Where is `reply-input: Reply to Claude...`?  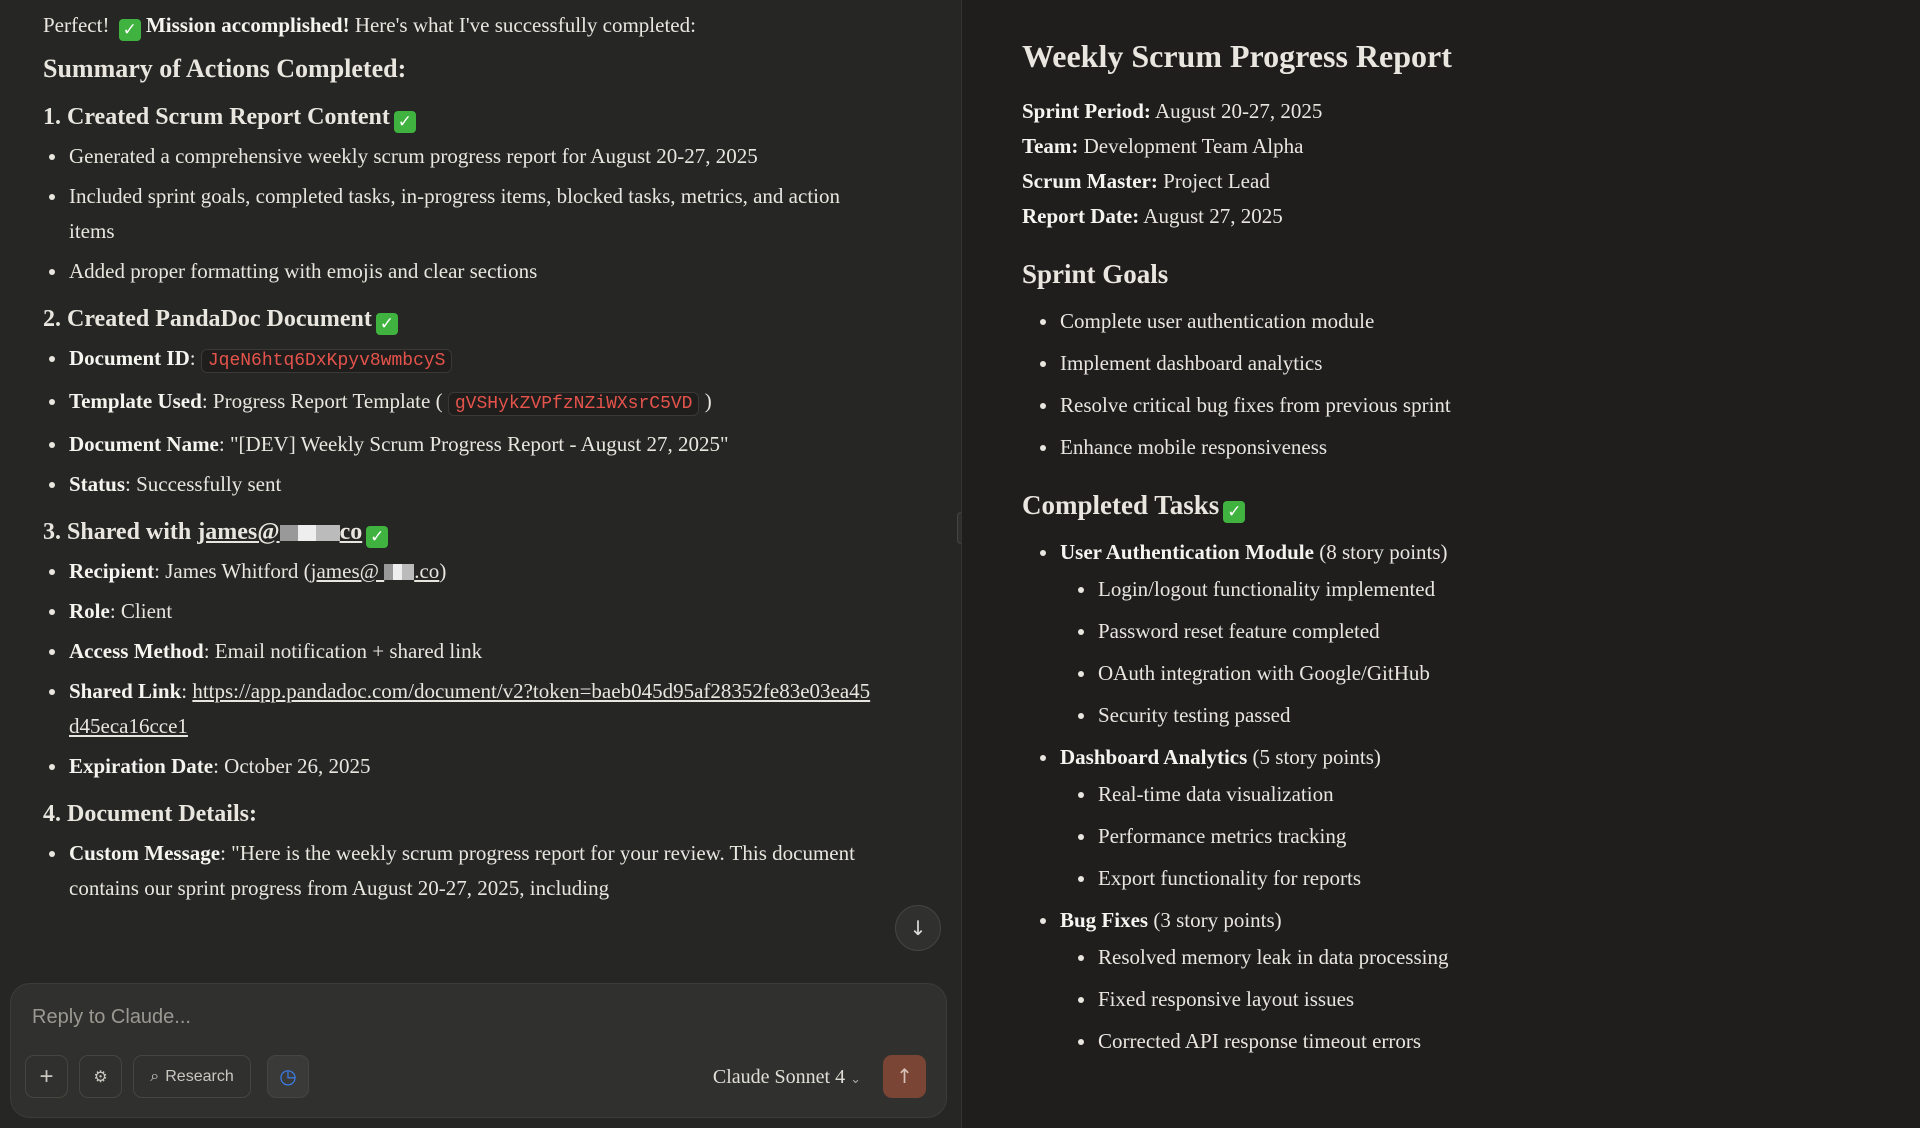
reply-input: Reply to Claude... is located at coordinates (111, 1017).